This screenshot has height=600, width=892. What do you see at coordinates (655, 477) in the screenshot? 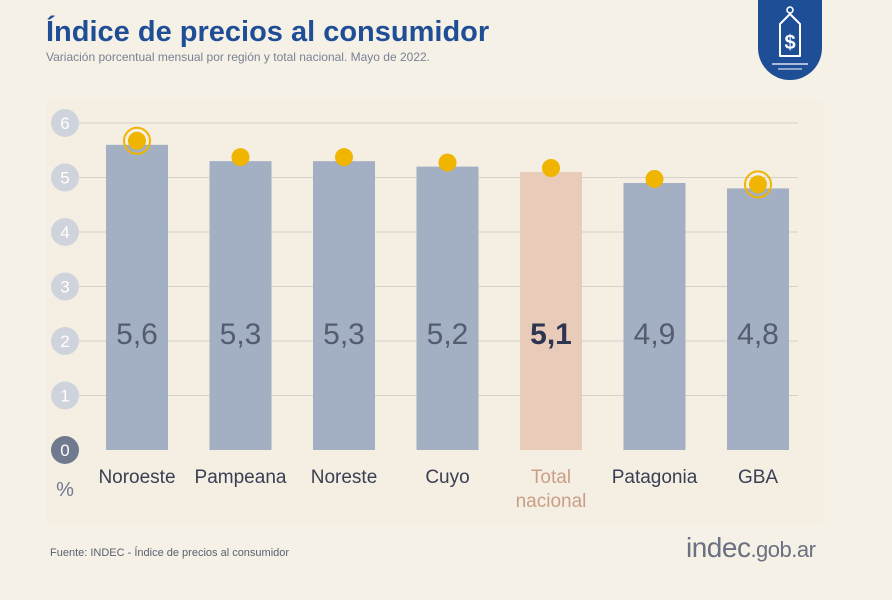
I see `category-label: Patagonia` at bounding box center [655, 477].